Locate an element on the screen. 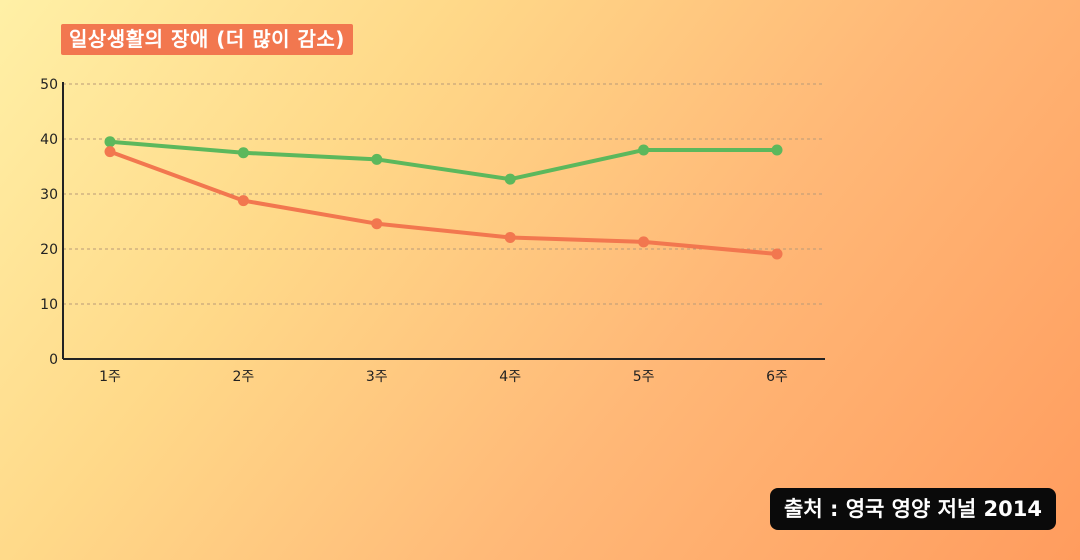 Image resolution: width=1080 pixels, height=560 pixels. y-tick-label: 0 is located at coordinates (53, 360).